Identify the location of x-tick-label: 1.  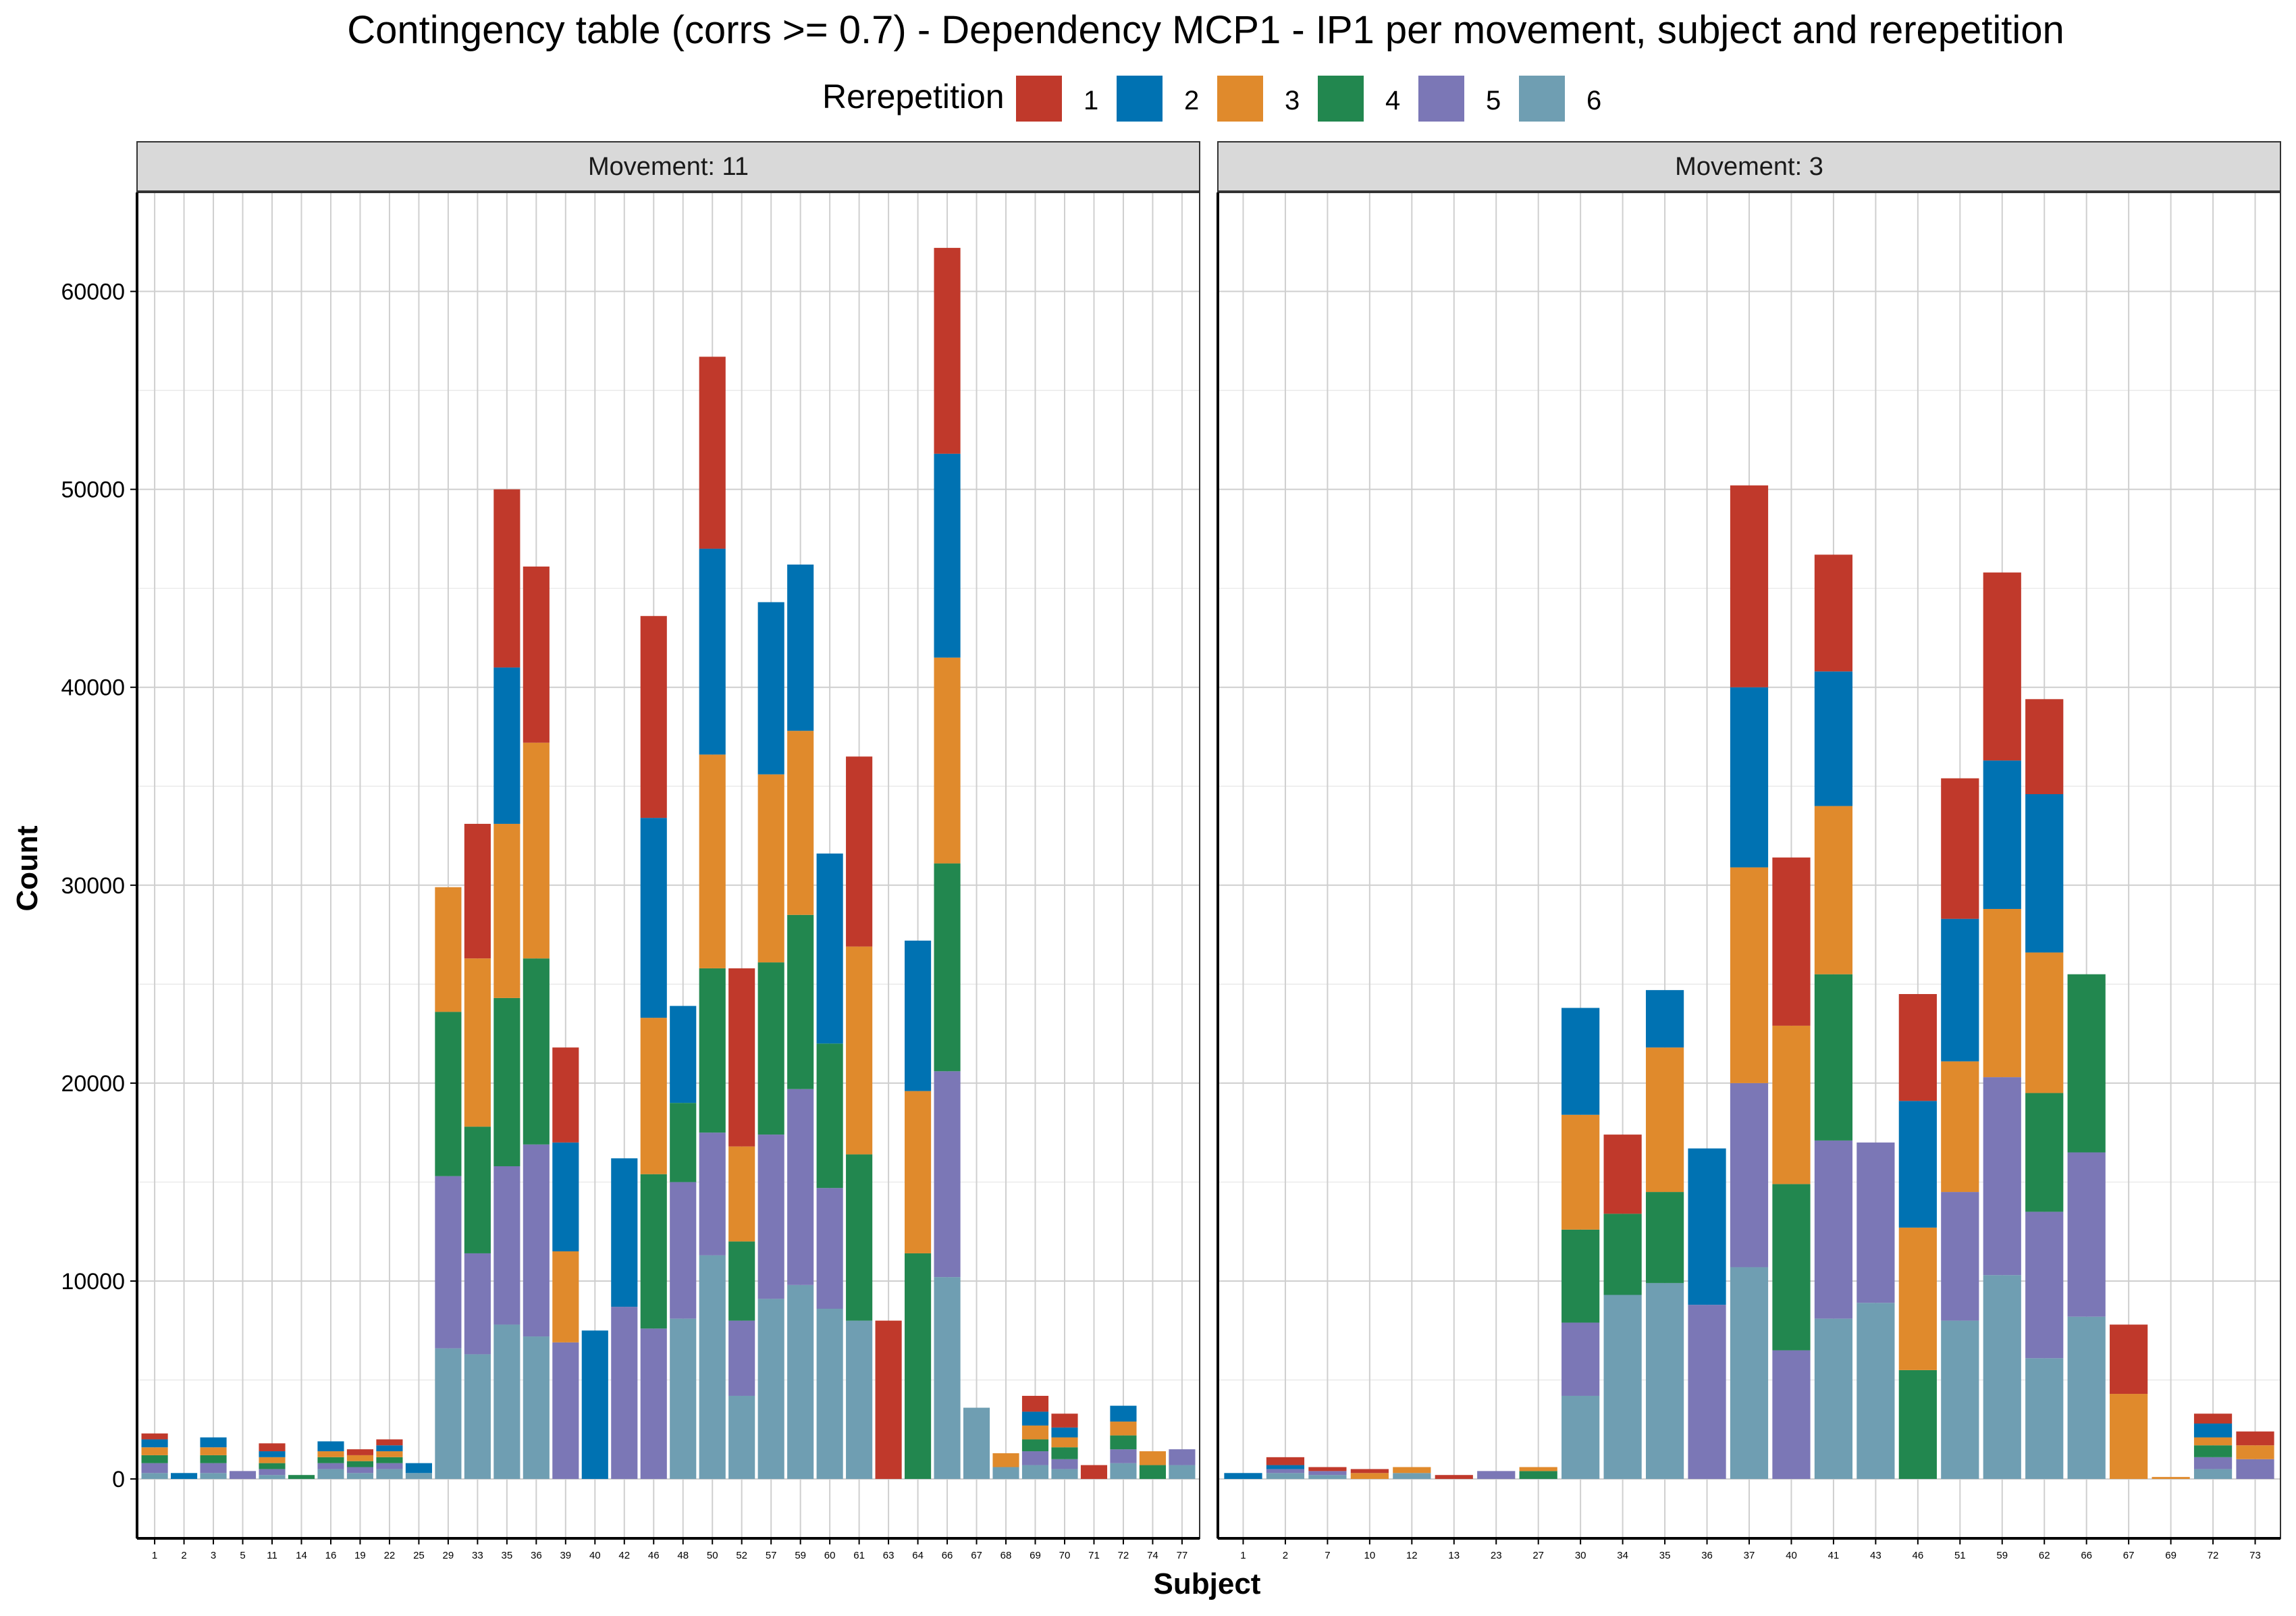
(154, 1555).